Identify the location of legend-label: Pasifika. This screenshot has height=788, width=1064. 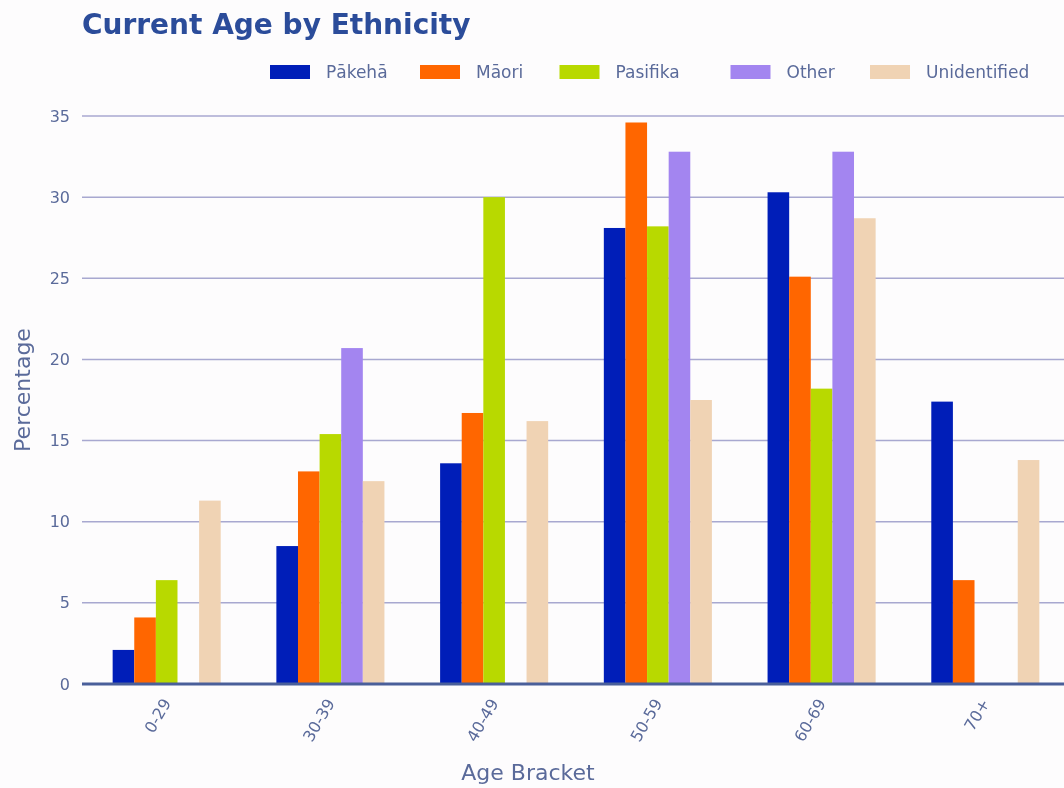
(647, 71).